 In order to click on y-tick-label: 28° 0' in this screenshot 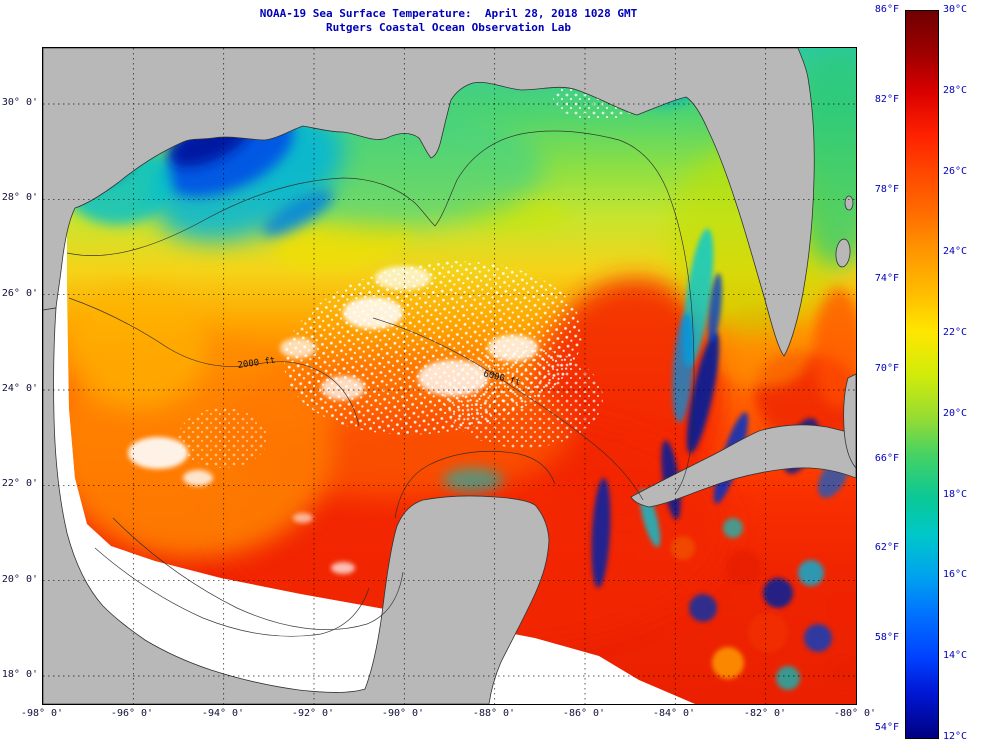, I will do `click(19, 197)`.